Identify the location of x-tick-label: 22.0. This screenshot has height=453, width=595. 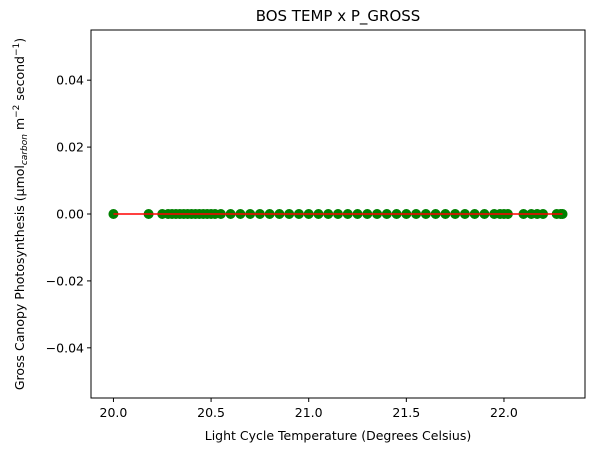
(504, 412).